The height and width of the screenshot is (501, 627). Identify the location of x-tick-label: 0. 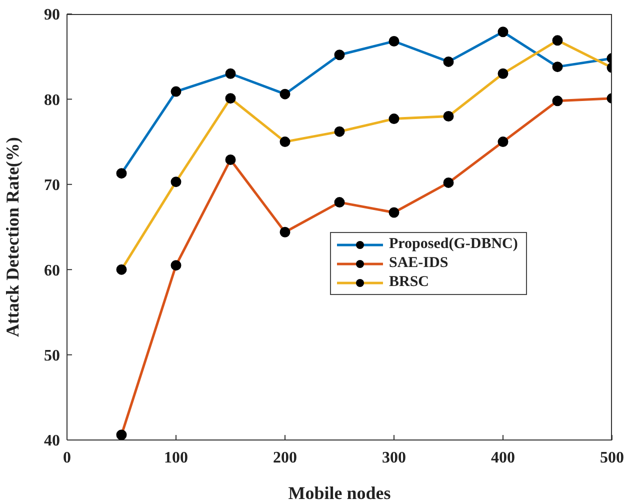
(67, 457).